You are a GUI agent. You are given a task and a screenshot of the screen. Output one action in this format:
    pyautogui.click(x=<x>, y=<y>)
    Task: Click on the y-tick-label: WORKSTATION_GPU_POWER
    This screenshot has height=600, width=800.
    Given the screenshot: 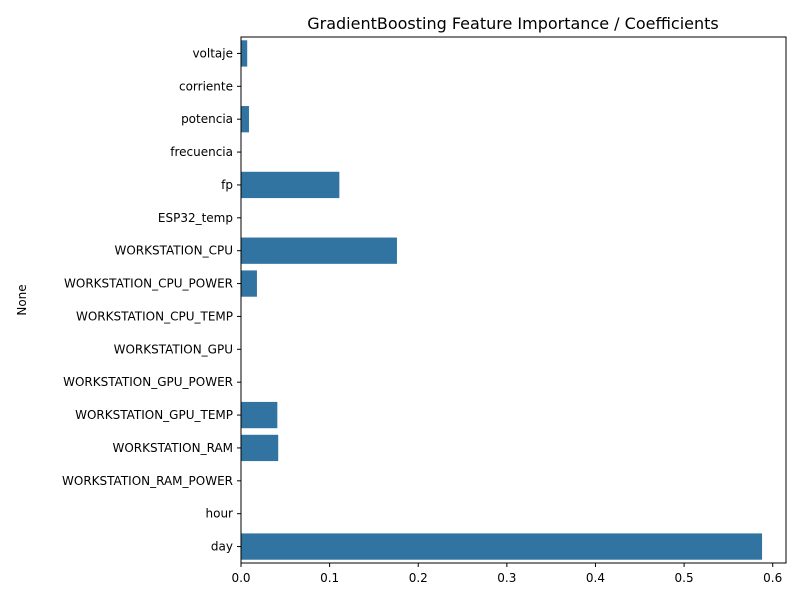 What is the action you would take?
    pyautogui.click(x=148, y=382)
    